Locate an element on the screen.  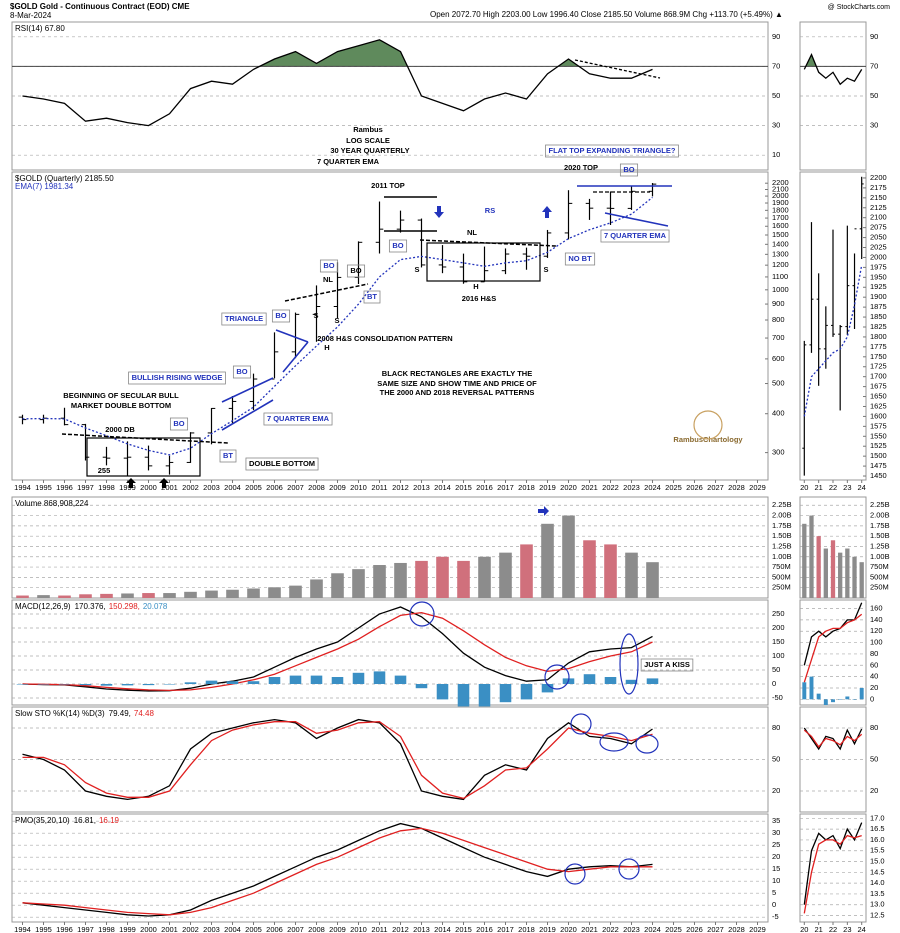
x-tick-label: 2021 is located at coordinates (589, 929).